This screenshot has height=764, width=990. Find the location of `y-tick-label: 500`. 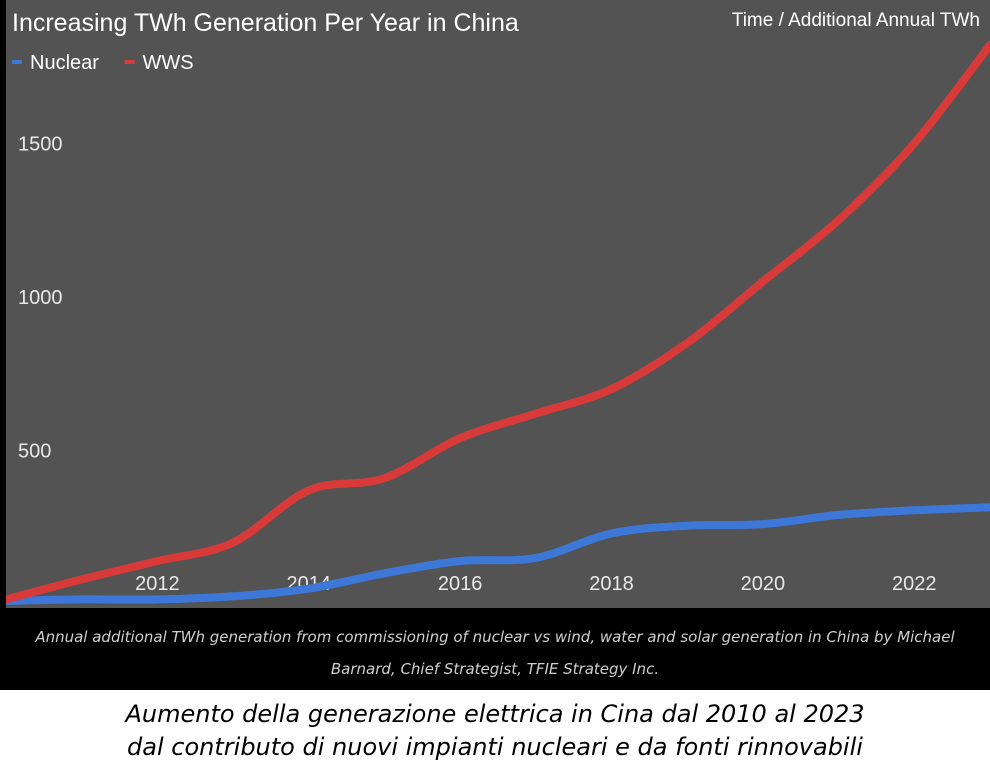

y-tick-label: 500 is located at coordinates (34, 451).